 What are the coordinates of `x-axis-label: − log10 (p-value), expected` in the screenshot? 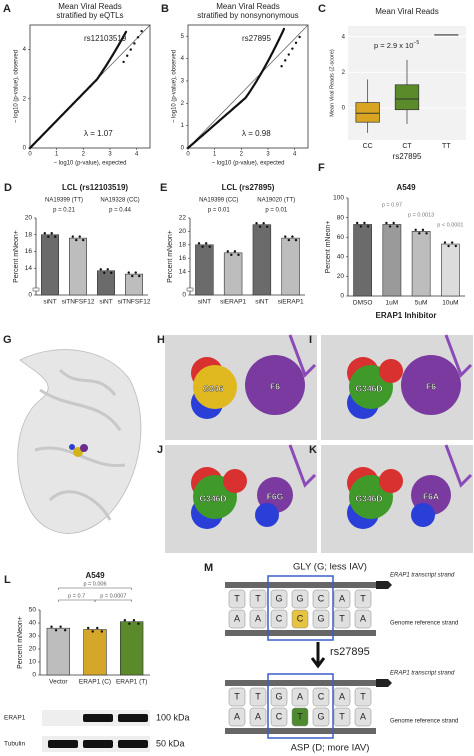 It's located at (248, 164).